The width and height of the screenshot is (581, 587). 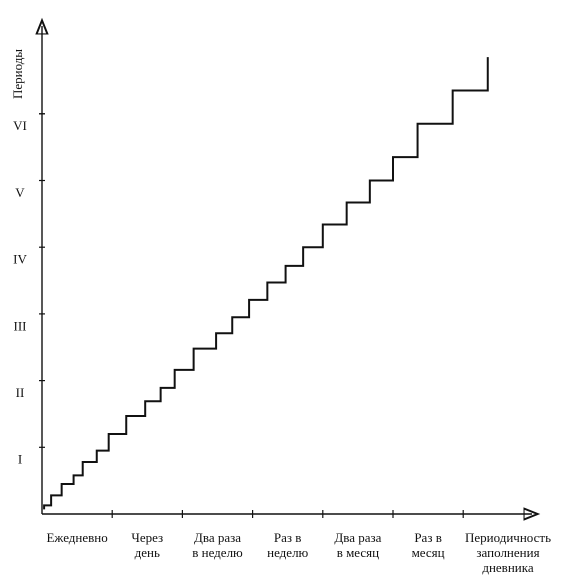 I want to click on x-axis-label-line: Периодичность, so click(x=508, y=537).